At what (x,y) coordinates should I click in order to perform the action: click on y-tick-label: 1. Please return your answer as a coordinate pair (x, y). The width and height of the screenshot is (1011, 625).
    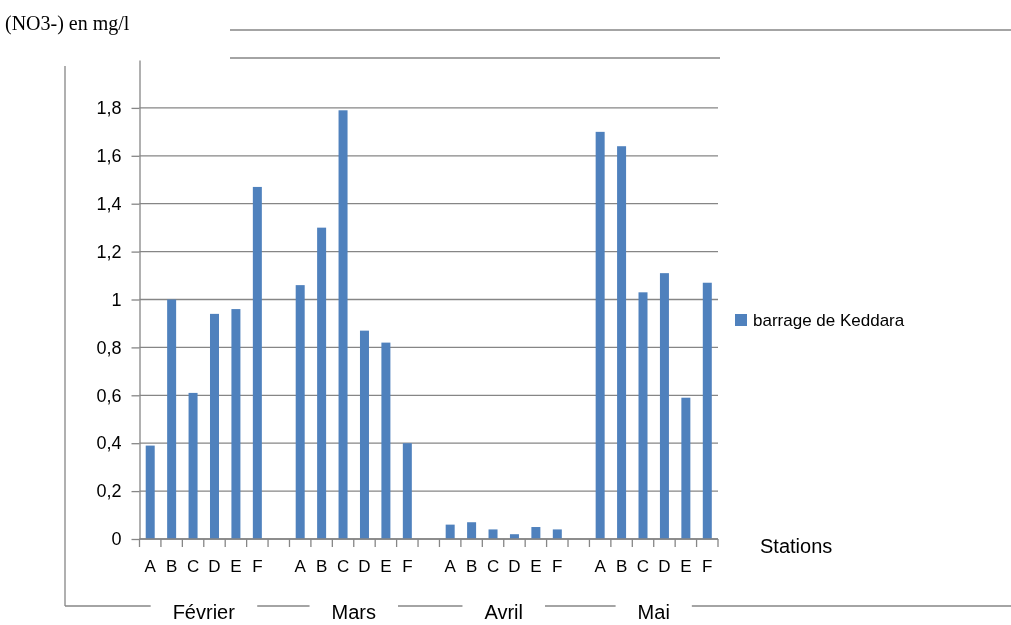
    Looking at the image, I should click on (116, 299).